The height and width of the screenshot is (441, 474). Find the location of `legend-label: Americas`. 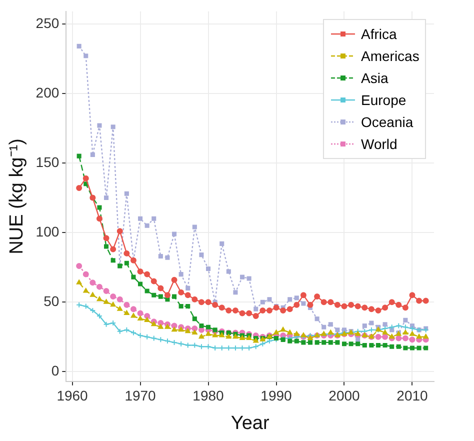

legend-label: Americas is located at coordinates (390, 56).